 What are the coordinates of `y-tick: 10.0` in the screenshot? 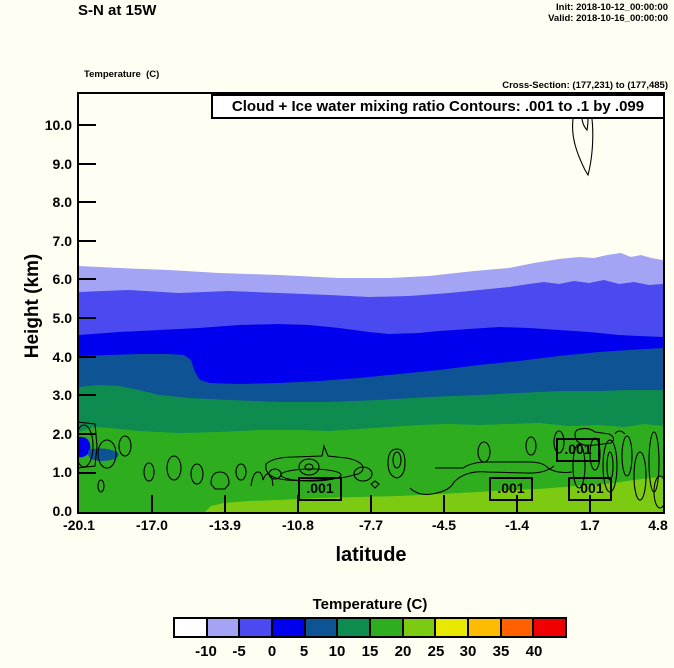 It's located at (58, 125).